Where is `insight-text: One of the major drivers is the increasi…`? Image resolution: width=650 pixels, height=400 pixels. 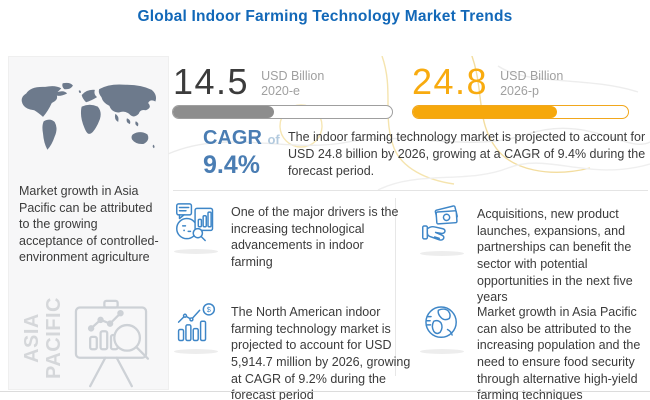
insight-text: One of the major drivers is the increasi… is located at coordinates (315, 237).